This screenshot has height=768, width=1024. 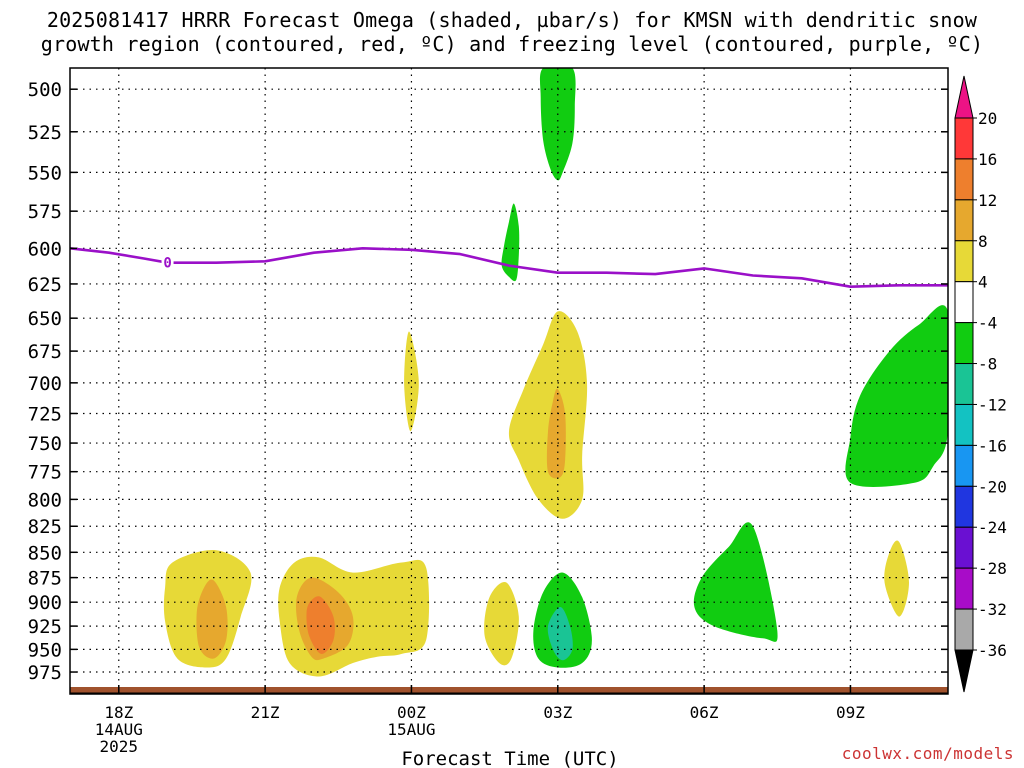 What do you see at coordinates (45, 90) in the screenshot?
I see `y-tick-label-500: 500` at bounding box center [45, 90].